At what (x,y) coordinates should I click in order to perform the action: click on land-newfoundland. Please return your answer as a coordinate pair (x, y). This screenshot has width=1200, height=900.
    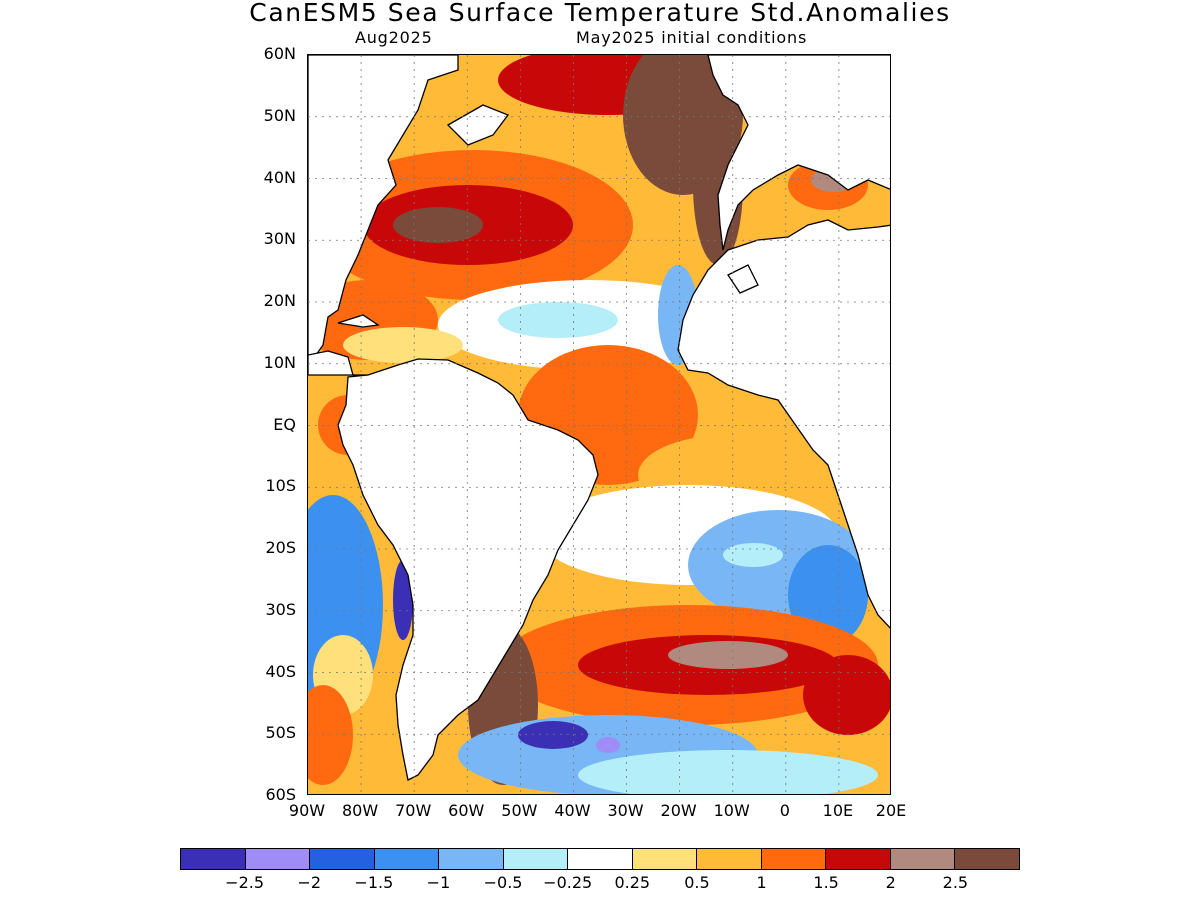
    Looking at the image, I should click on (478, 125).